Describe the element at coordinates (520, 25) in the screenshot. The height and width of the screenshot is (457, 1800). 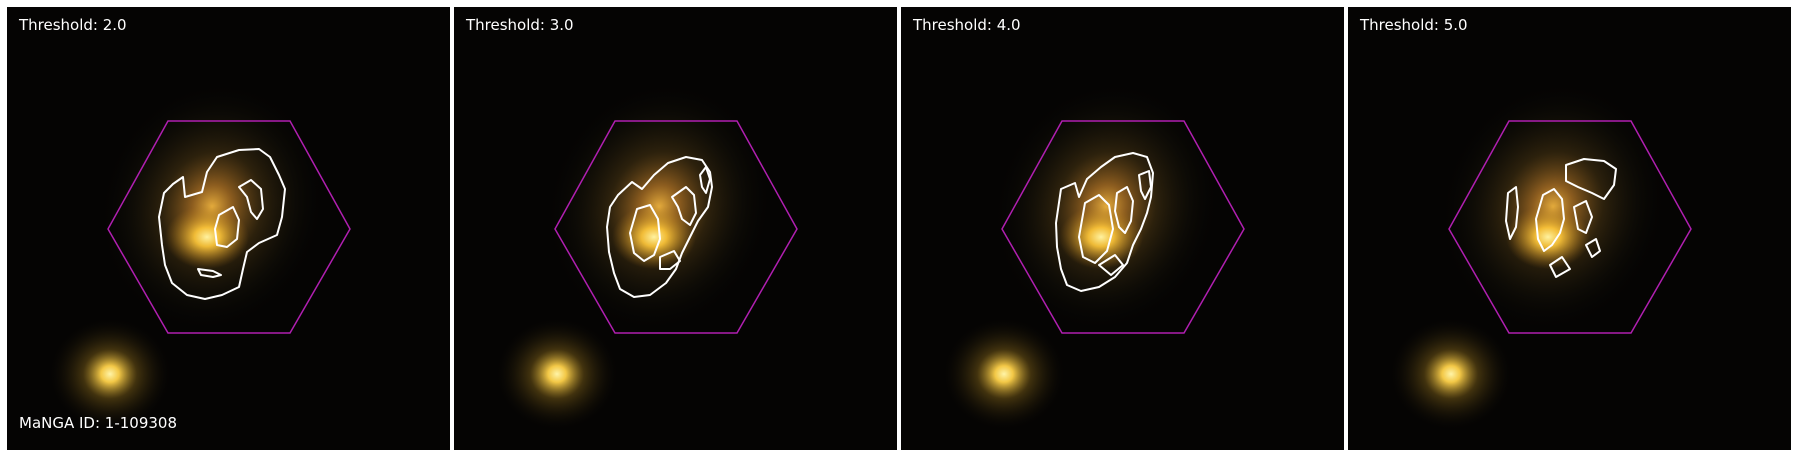
I see `threshold-label: Threshold: 3.0` at that location.